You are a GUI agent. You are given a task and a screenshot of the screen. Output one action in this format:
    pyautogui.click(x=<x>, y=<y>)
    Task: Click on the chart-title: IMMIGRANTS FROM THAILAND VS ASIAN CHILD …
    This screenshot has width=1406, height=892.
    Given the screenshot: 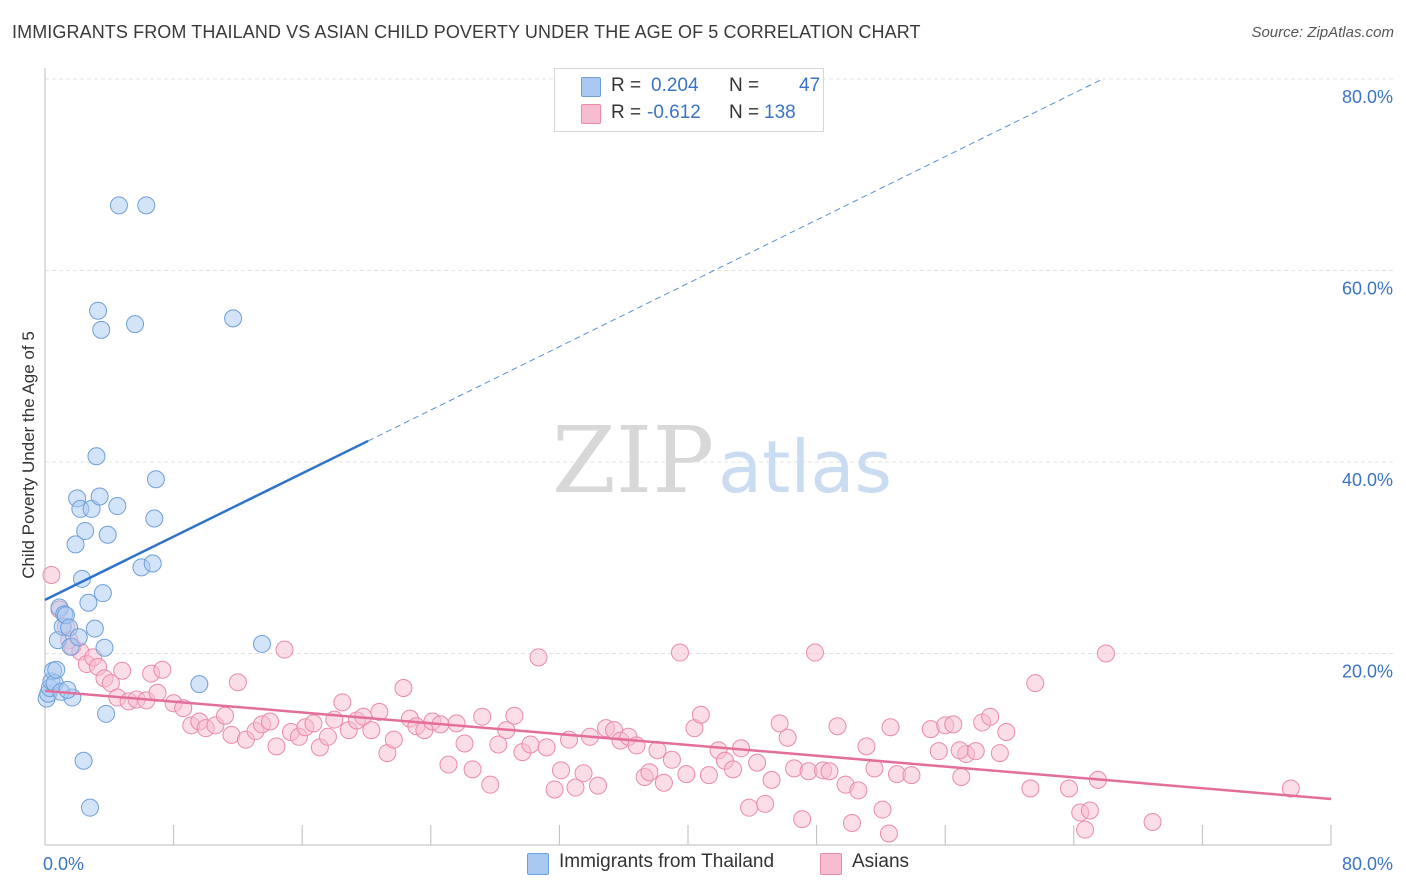 What is the action you would take?
    pyautogui.click(x=466, y=32)
    